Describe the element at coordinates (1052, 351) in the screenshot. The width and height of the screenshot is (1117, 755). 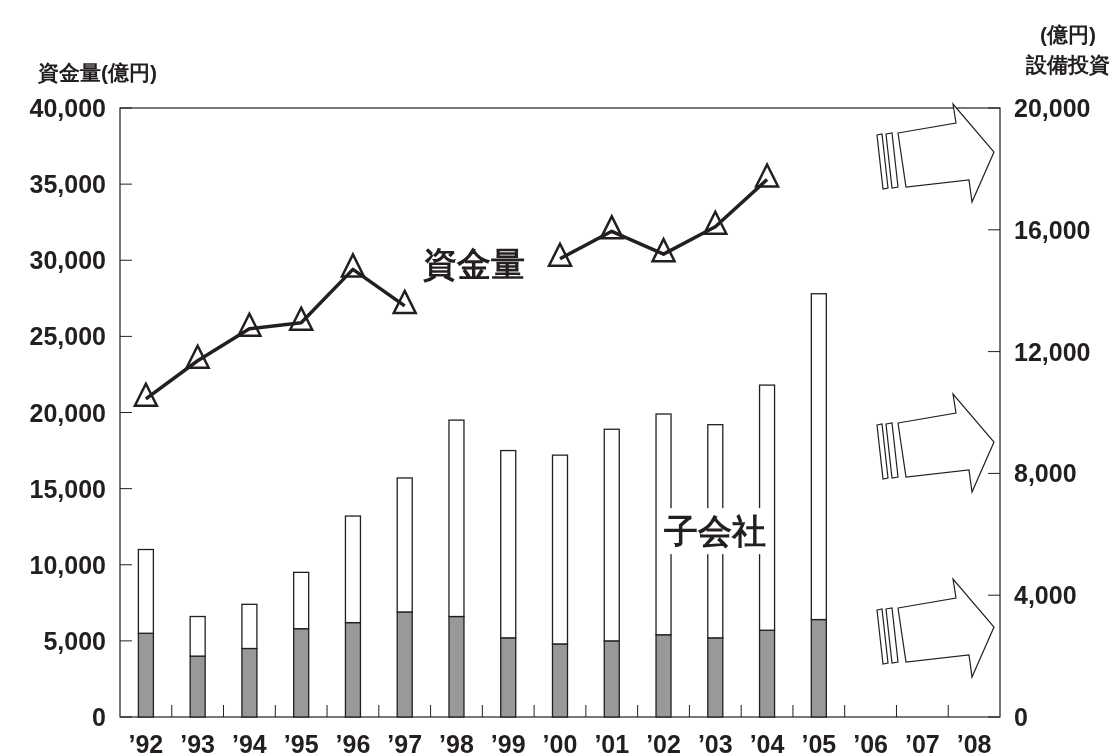
I see `y2-tick-label: 12,000` at that location.